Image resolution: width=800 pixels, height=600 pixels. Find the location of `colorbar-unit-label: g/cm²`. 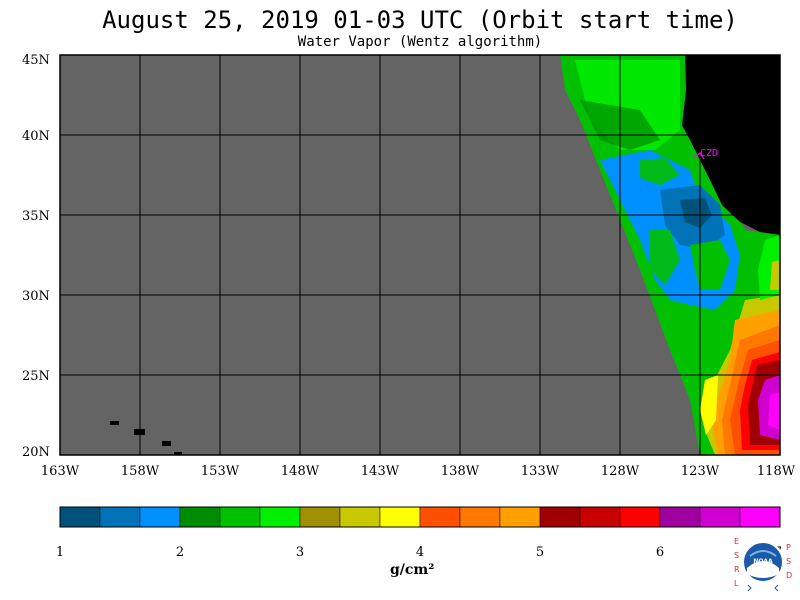

colorbar-unit-label: g/cm² is located at coordinates (412, 570).